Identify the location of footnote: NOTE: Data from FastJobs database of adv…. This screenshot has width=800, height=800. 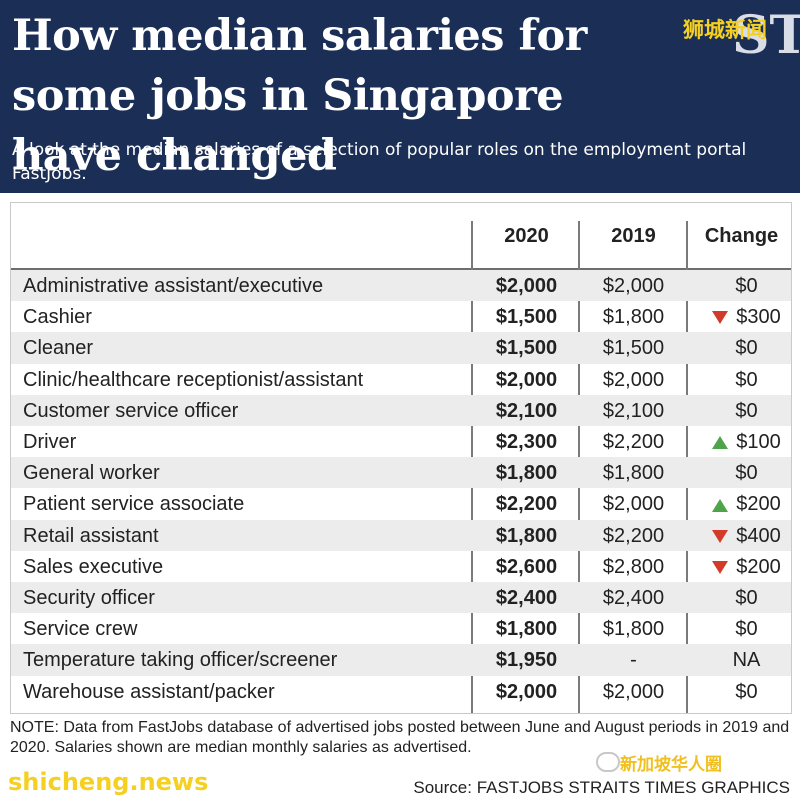
(400, 737).